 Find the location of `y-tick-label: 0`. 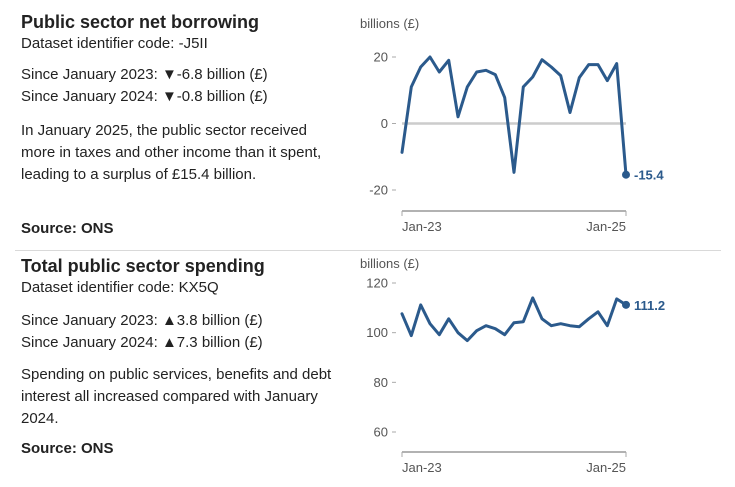

y-tick-label: 0 is located at coordinates (384, 123).